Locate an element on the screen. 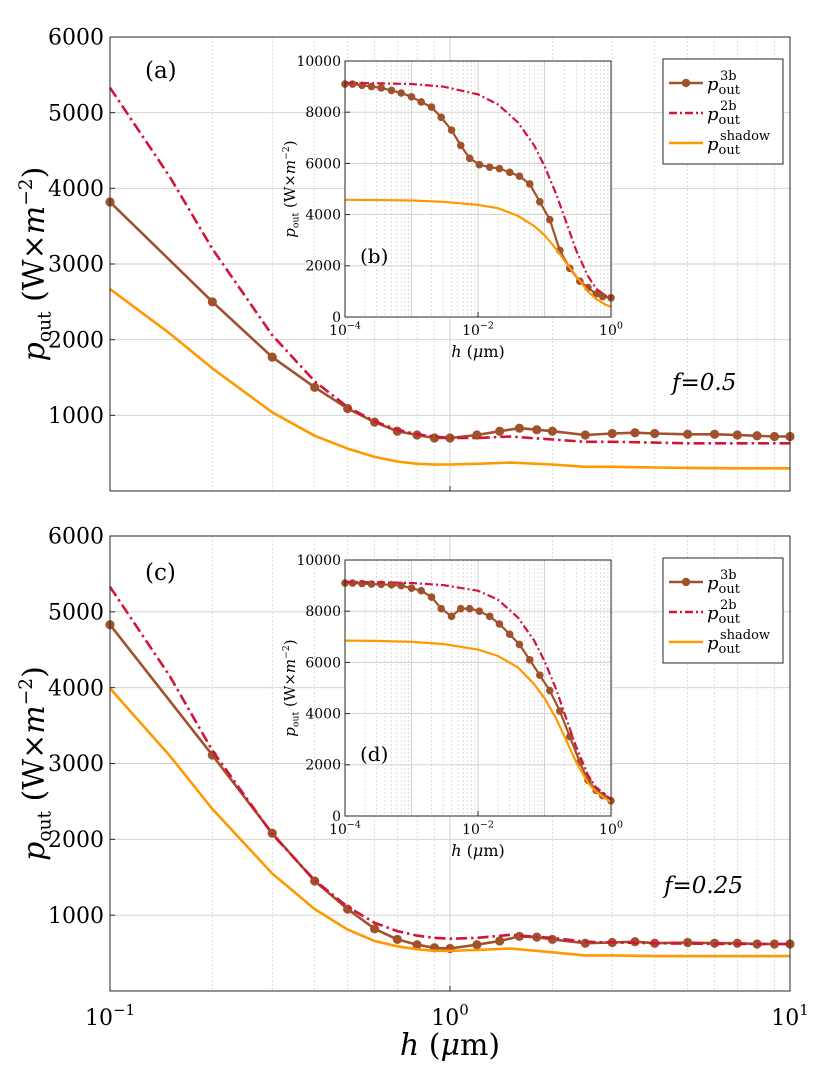 The image size is (830, 1075). panel-d-ytick-label: 4000 is located at coordinates (323, 715).